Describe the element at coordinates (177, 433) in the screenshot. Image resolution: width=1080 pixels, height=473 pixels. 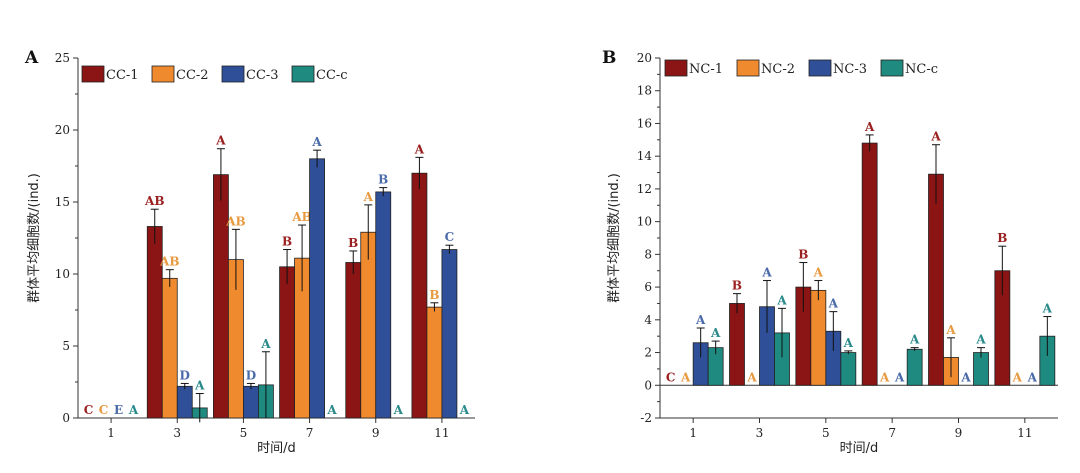
I see `x-tick-label: 3` at that location.